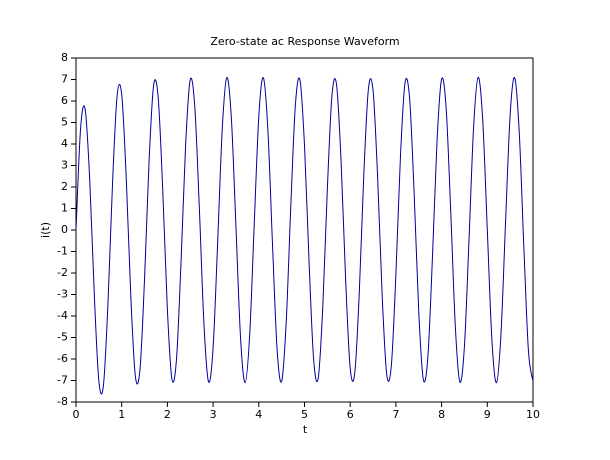  I want to click on y-tick-label: 7, so click(64, 79).